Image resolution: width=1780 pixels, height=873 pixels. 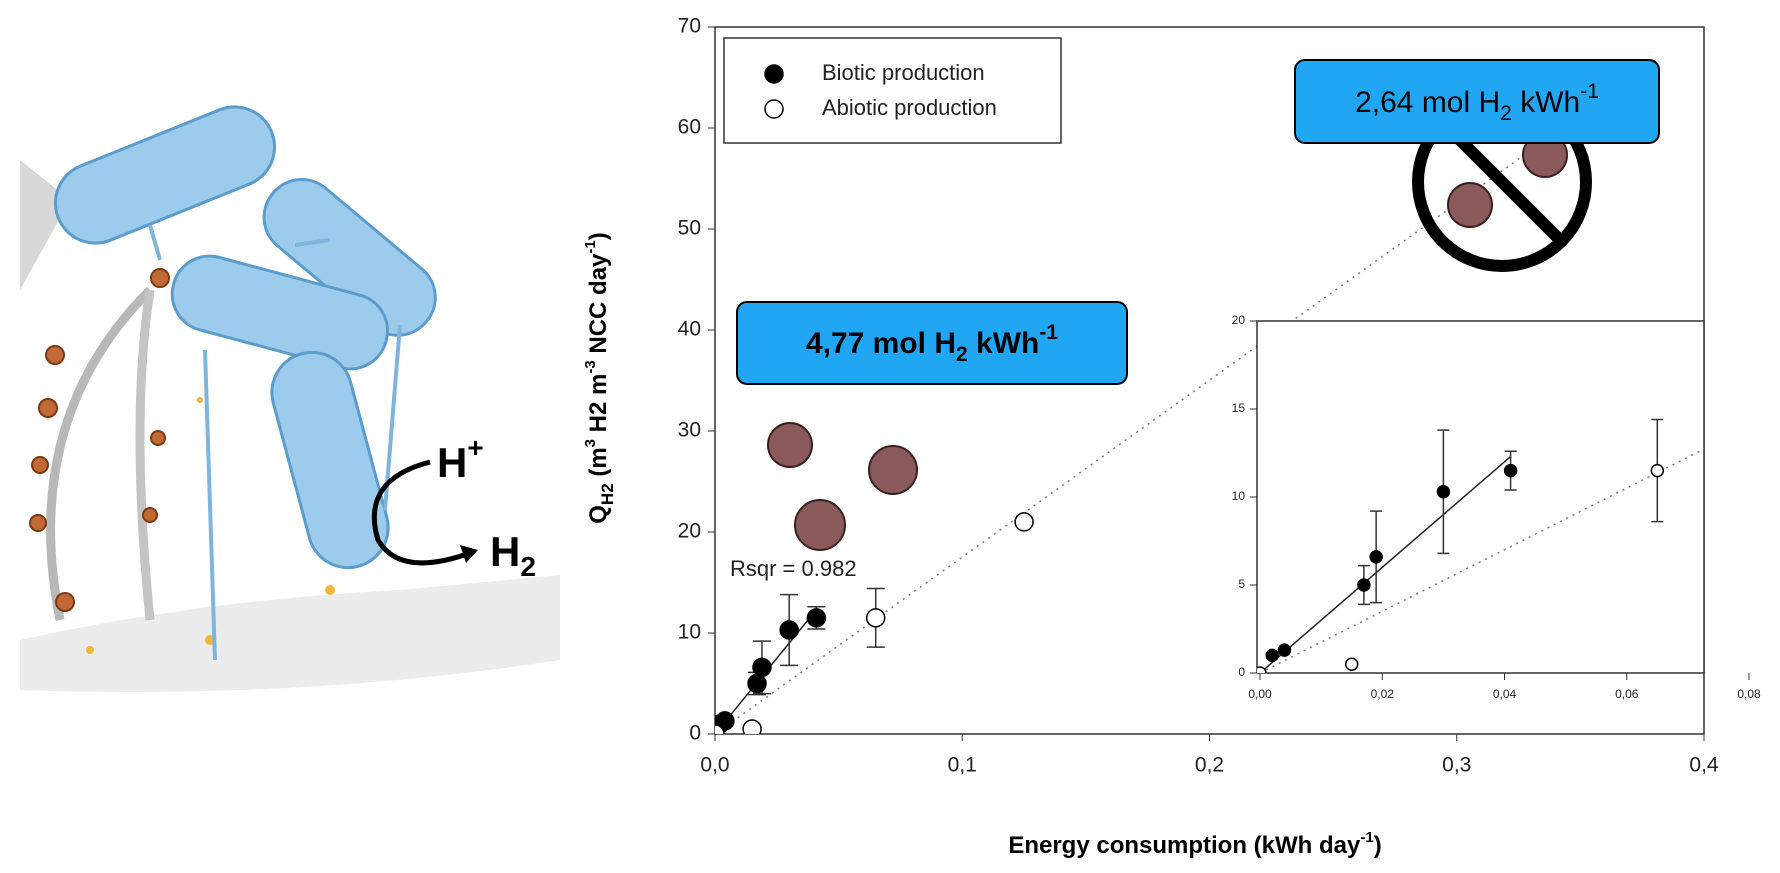 What do you see at coordinates (1704, 765) in the screenshot?
I see `x-tick-label: 0,4` at bounding box center [1704, 765].